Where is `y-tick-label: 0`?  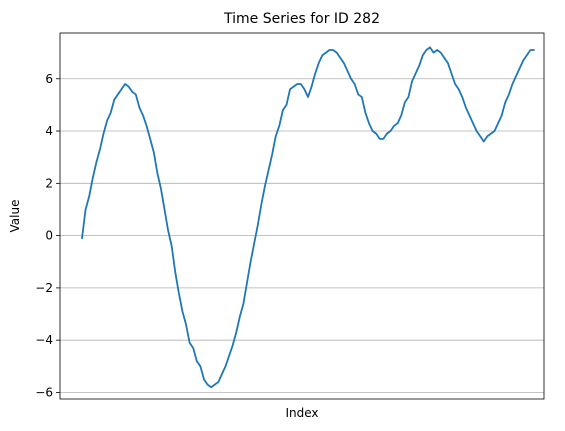
y-tick-label: 0 is located at coordinates (49, 236).